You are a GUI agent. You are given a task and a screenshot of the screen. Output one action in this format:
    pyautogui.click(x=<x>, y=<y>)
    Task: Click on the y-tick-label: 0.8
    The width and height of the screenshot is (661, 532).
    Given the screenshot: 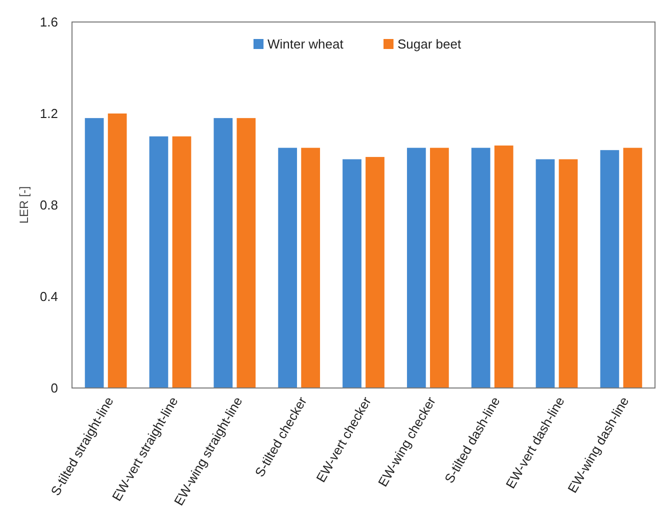 What is the action you would take?
    pyautogui.click(x=49, y=205)
    